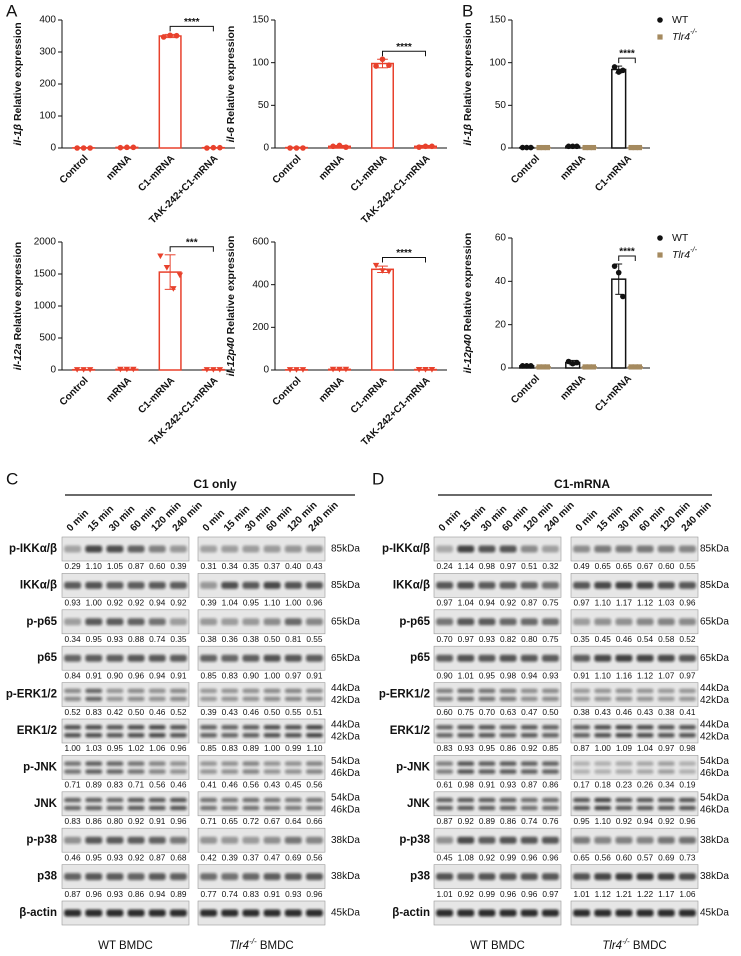 The image size is (741, 956). I want to click on y-axis-label: il-6 Relative expression, so click(231, 84).